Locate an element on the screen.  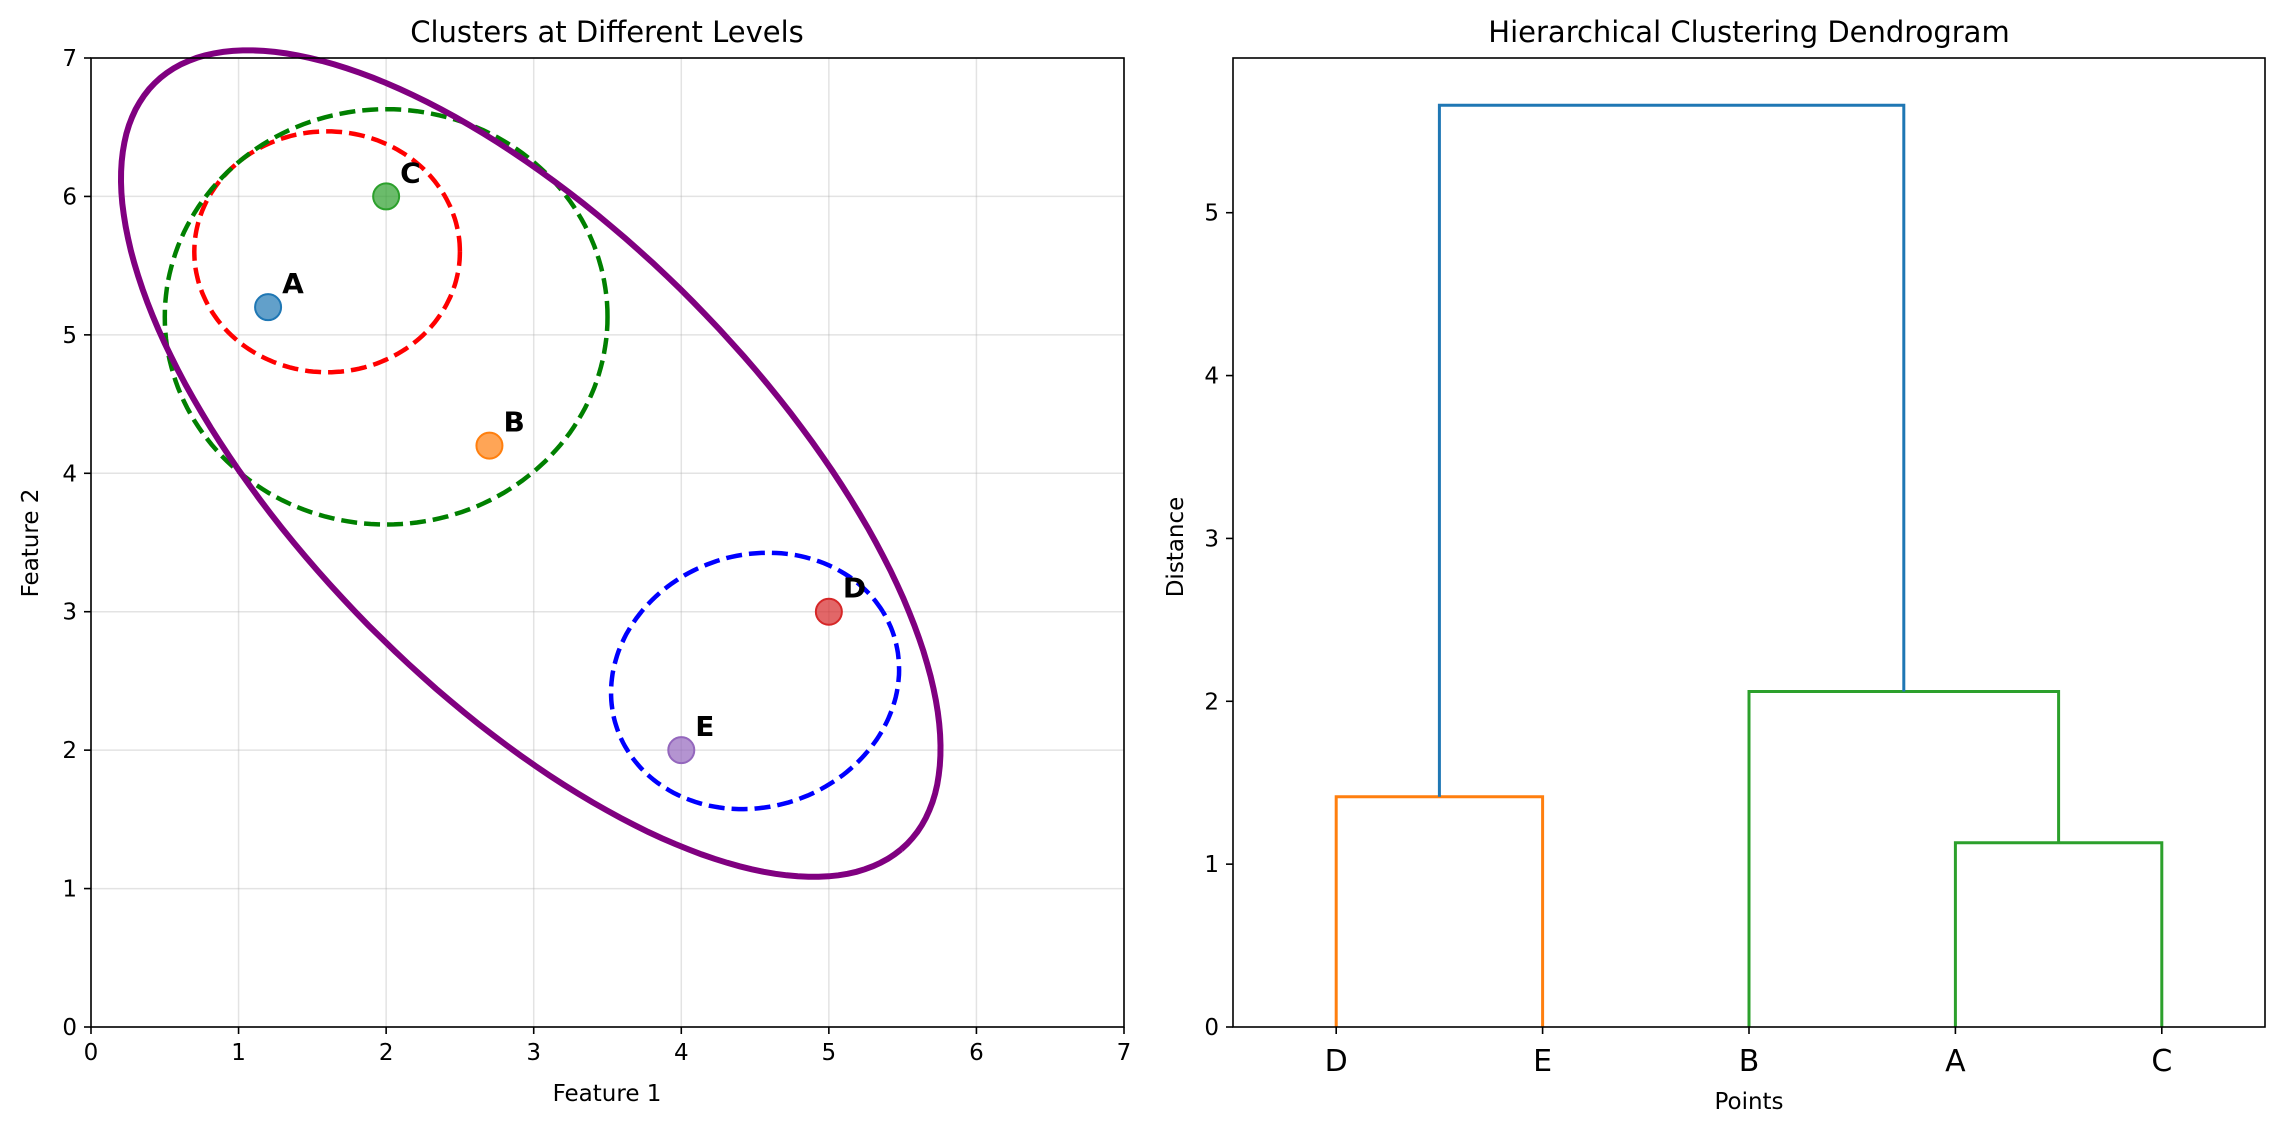
scatter-xtick-label: 5 is located at coordinates (829, 1053).